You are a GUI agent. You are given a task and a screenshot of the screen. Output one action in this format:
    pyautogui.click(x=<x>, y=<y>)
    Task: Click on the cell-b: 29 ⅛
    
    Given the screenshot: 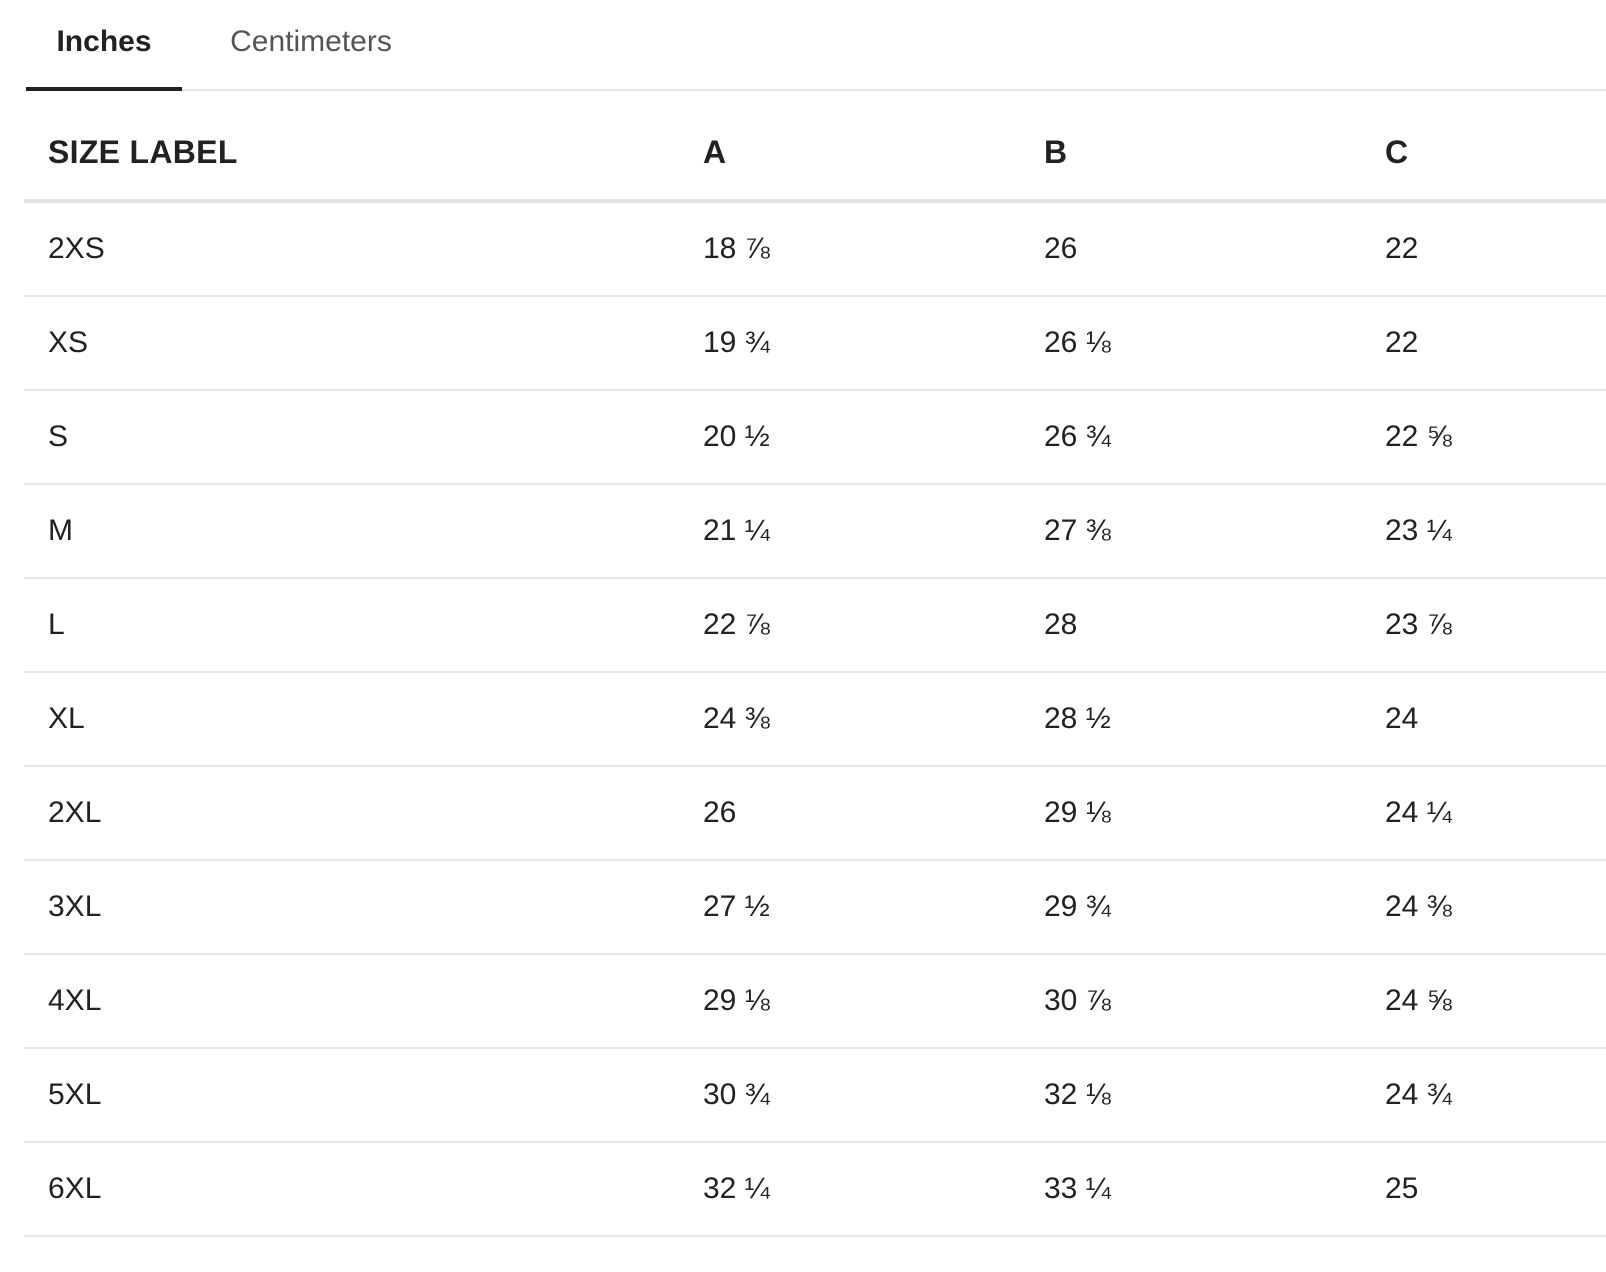 What is the action you would take?
    pyautogui.click(x=1190, y=813)
    